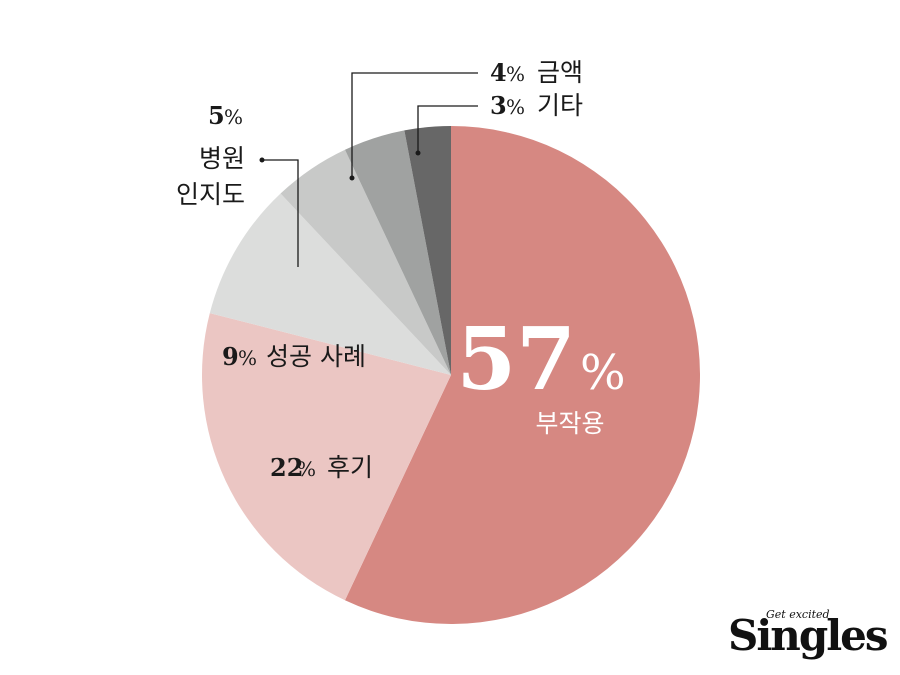  I want to click on logo-tagline: Get excited, so click(798, 614).